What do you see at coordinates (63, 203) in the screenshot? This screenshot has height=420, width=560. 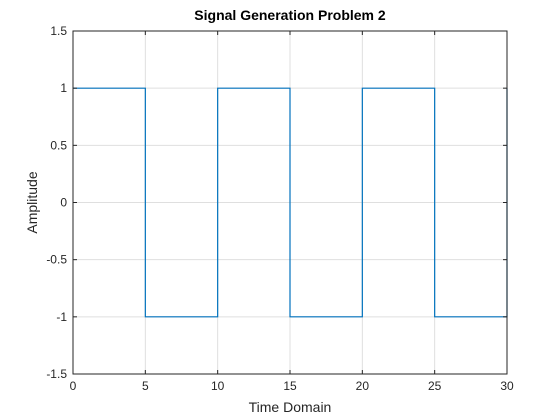 I see `y-tick-label: 0` at bounding box center [63, 203].